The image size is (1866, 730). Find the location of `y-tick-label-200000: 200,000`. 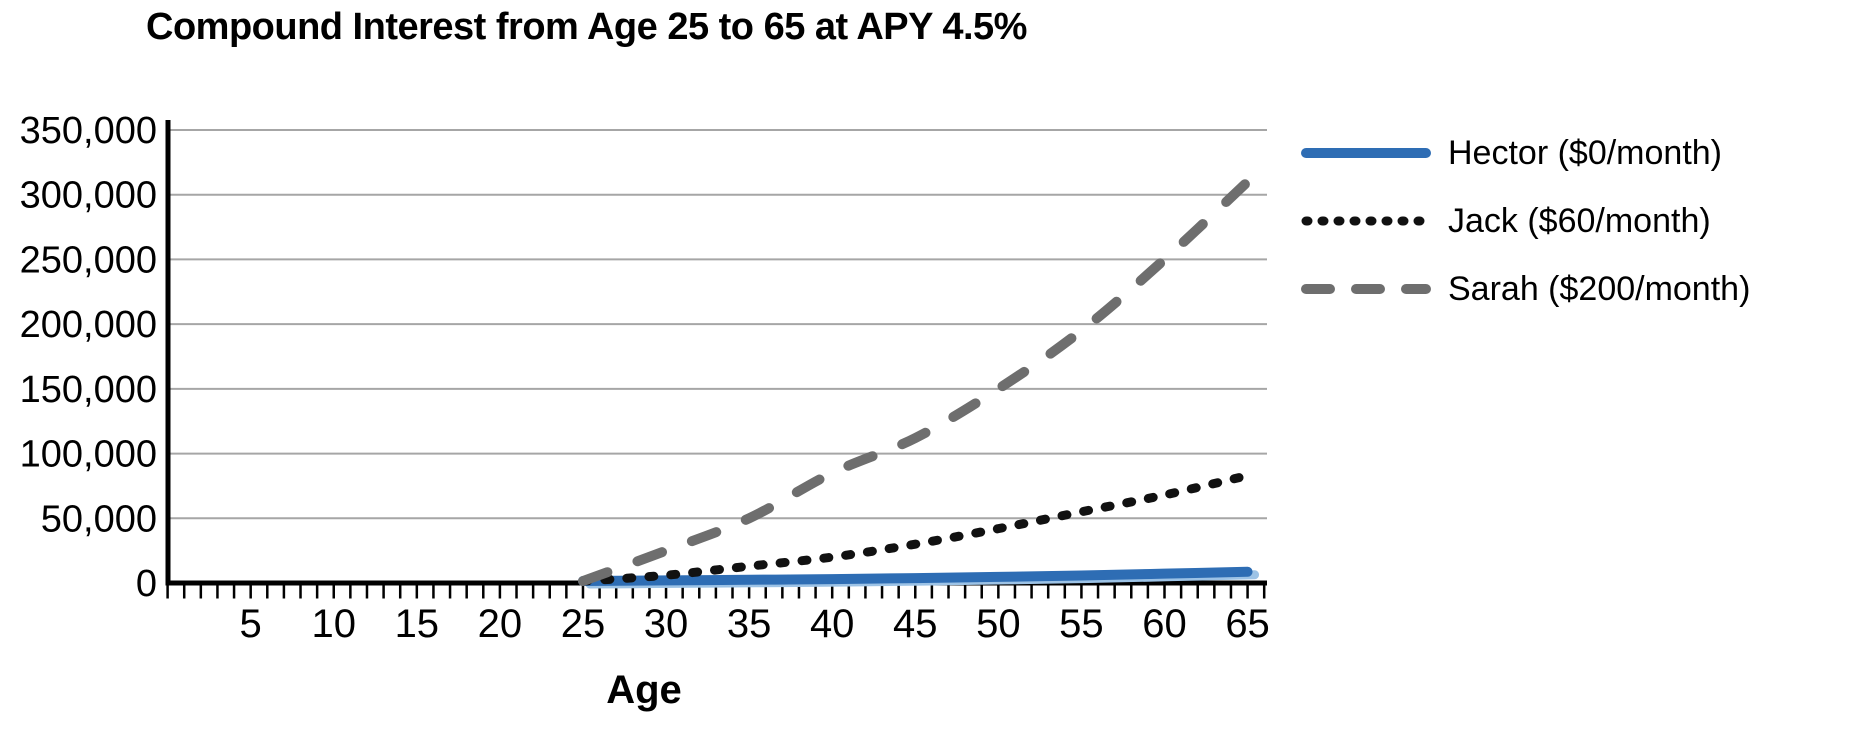

y-tick-label-200000: 200,000 is located at coordinates (88, 325).